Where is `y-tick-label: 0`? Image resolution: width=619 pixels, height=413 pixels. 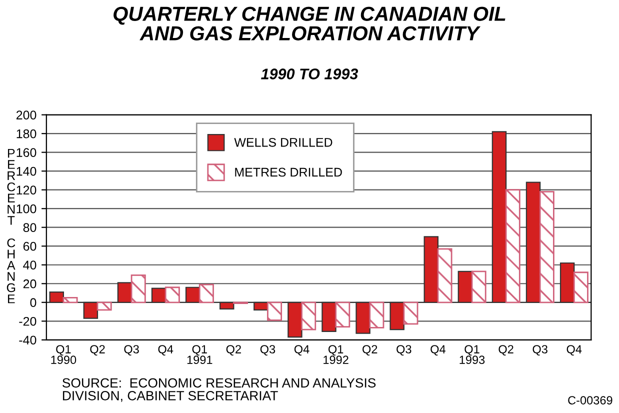
y-tick-label: 0 is located at coordinates (33, 303).